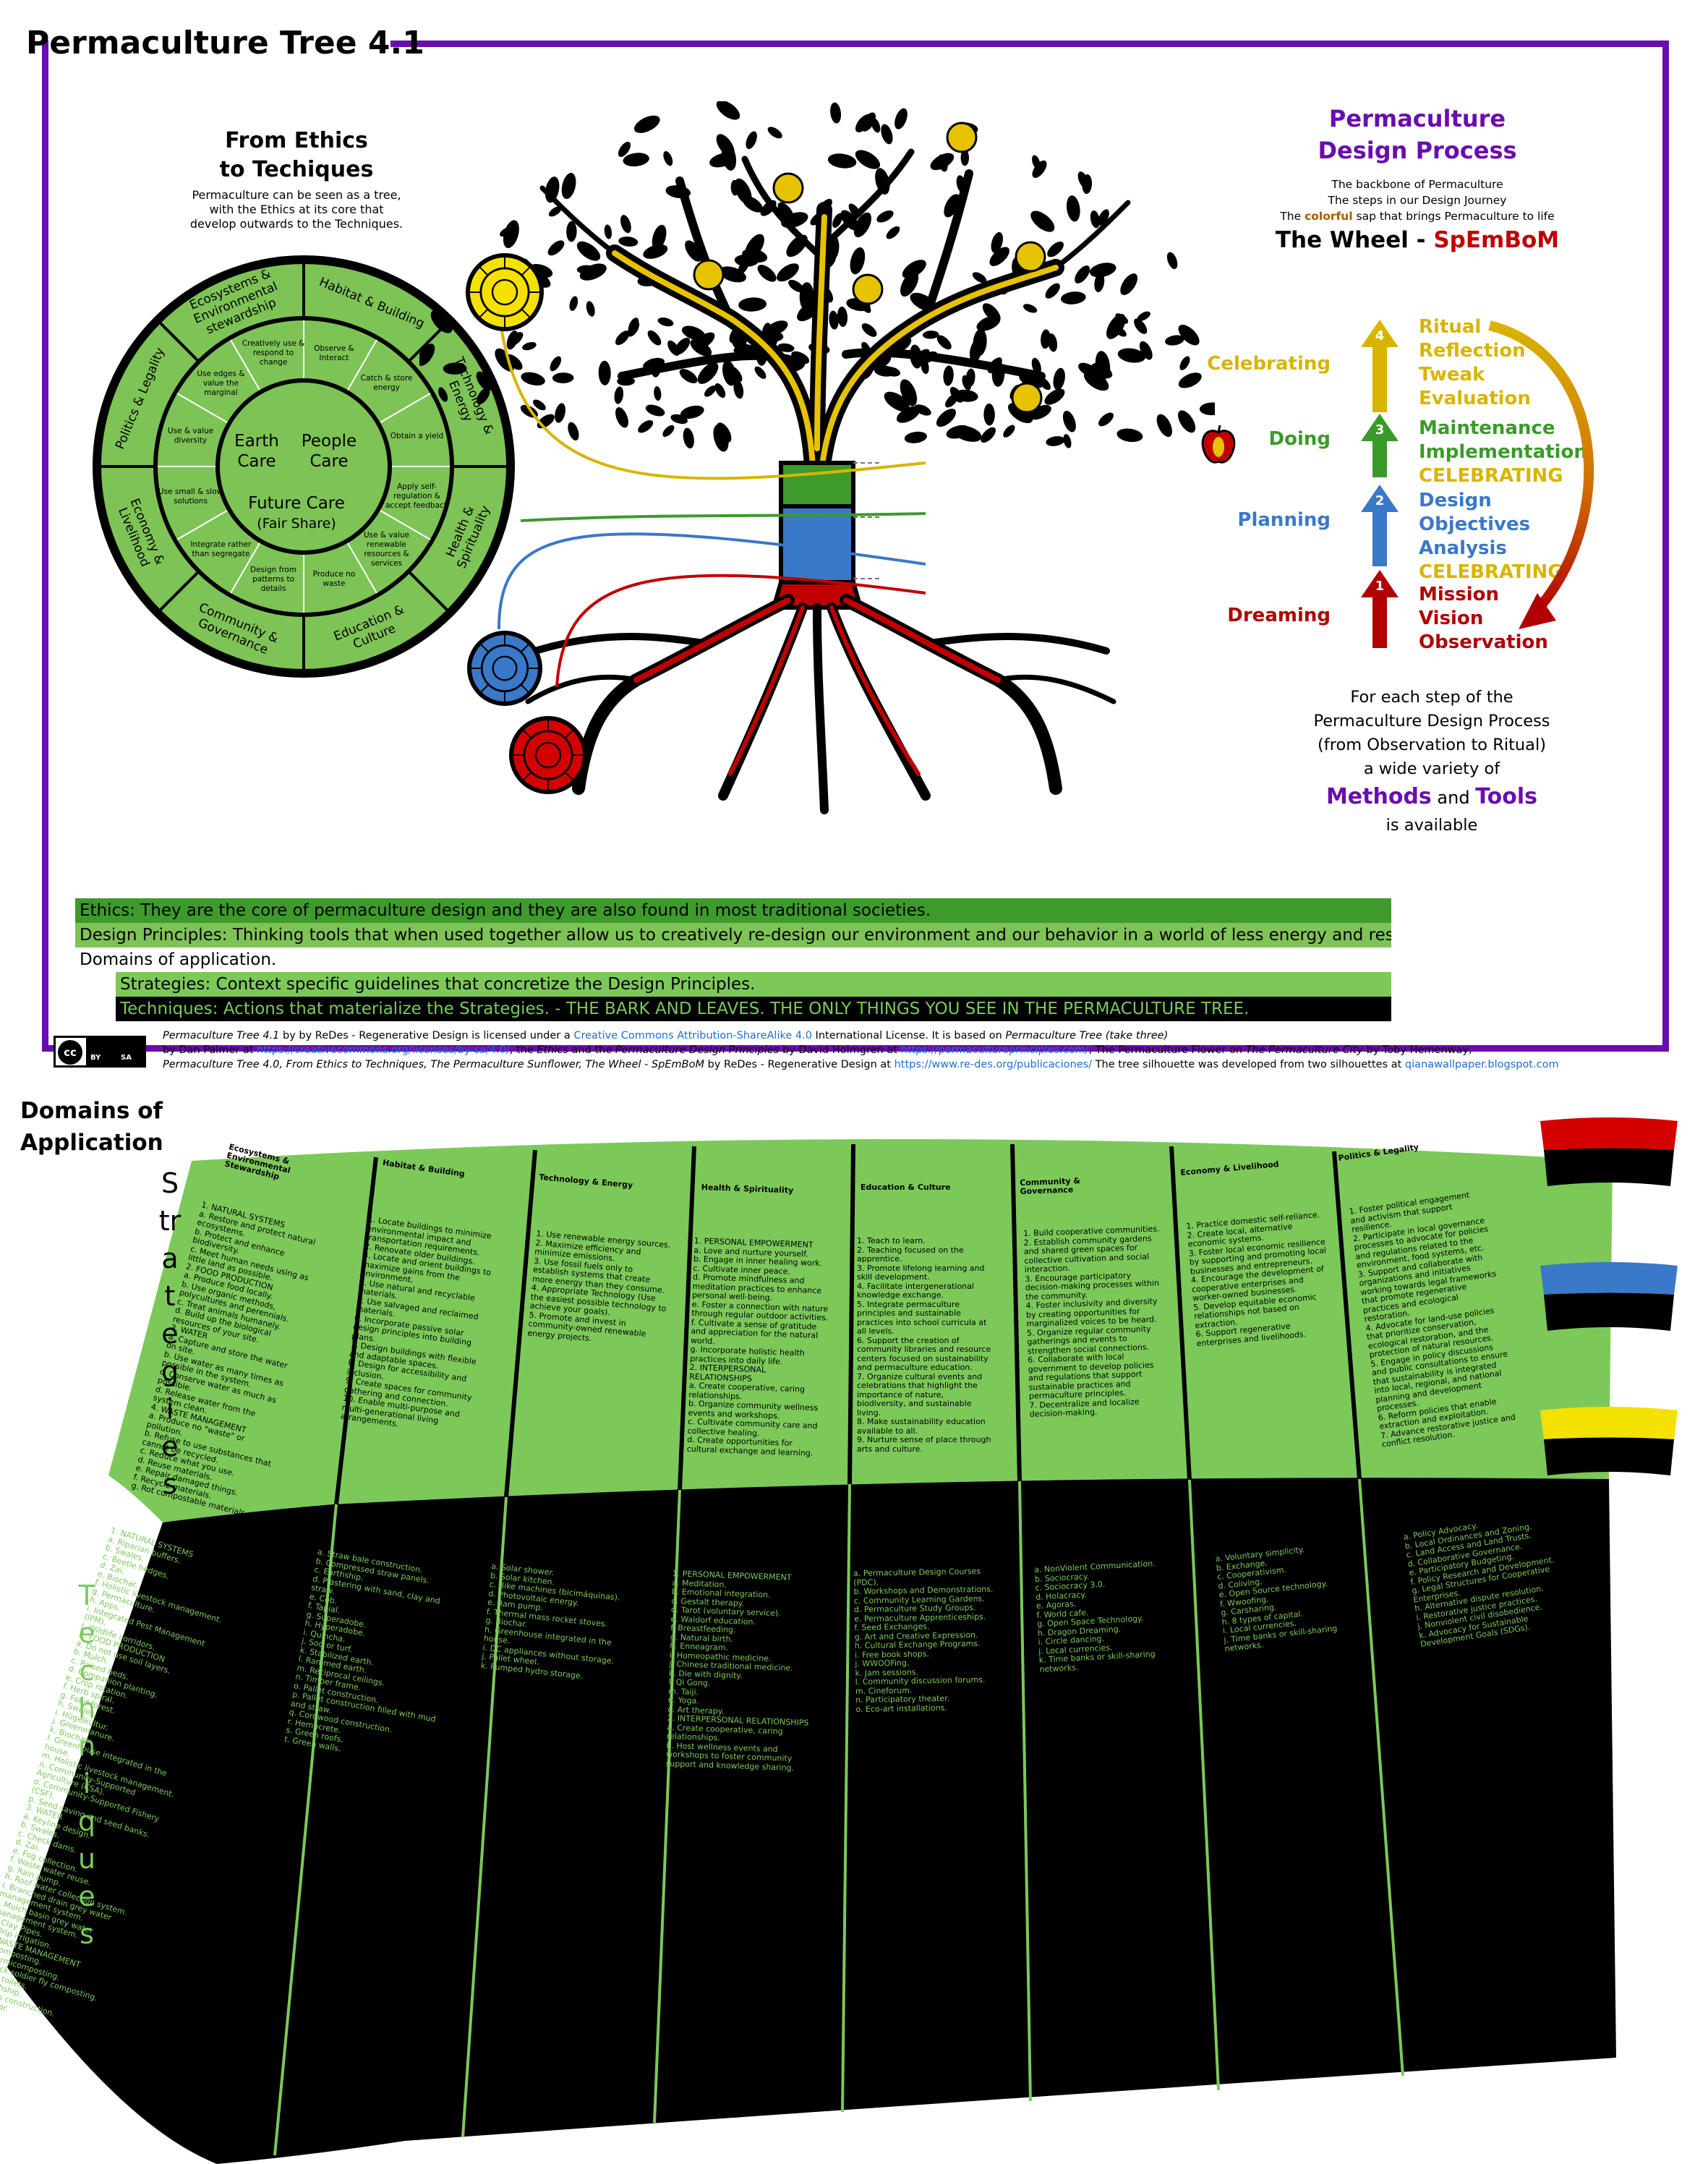 This screenshot has width=1708, height=2164. I want to click on methods-tools-line: Methods and Tools, so click(1432, 796).